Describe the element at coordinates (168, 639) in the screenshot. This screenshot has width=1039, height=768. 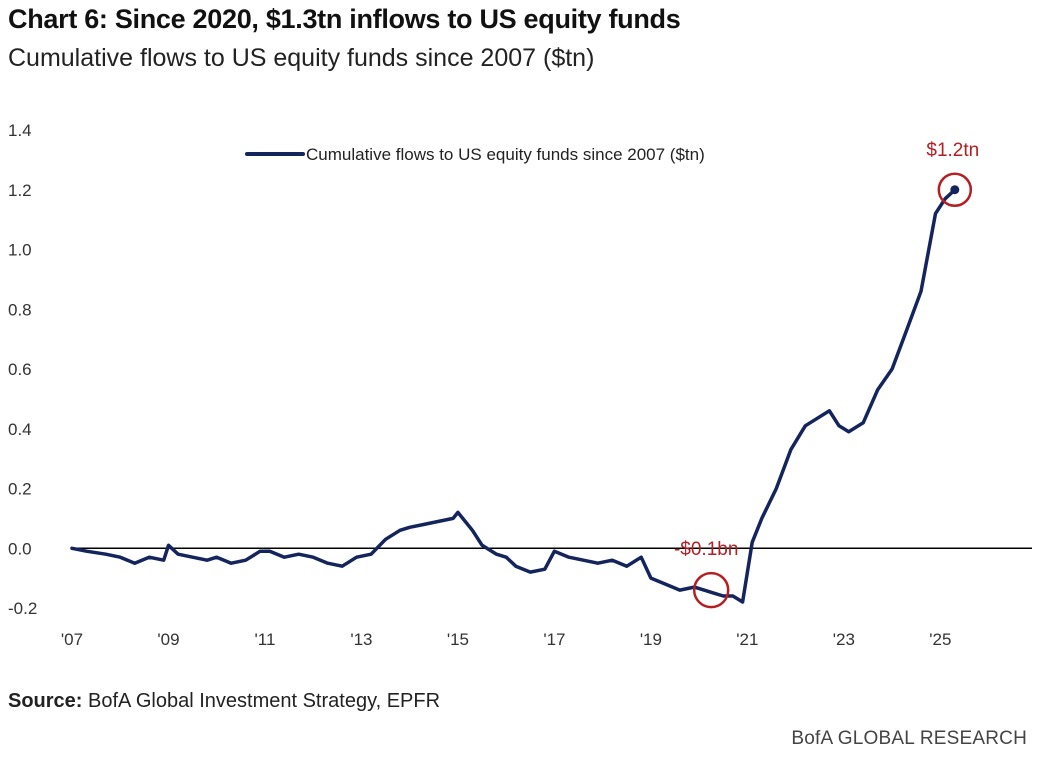
I see `x-tick-label: '09` at that location.